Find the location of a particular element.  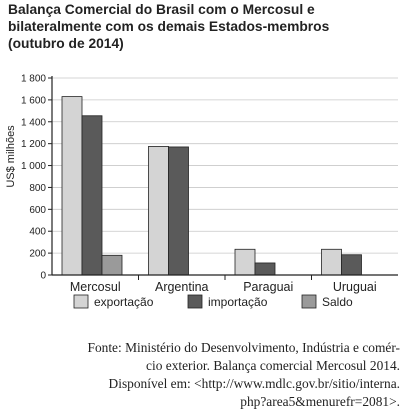

y-tick-label: 1 000 is located at coordinates (33, 166).